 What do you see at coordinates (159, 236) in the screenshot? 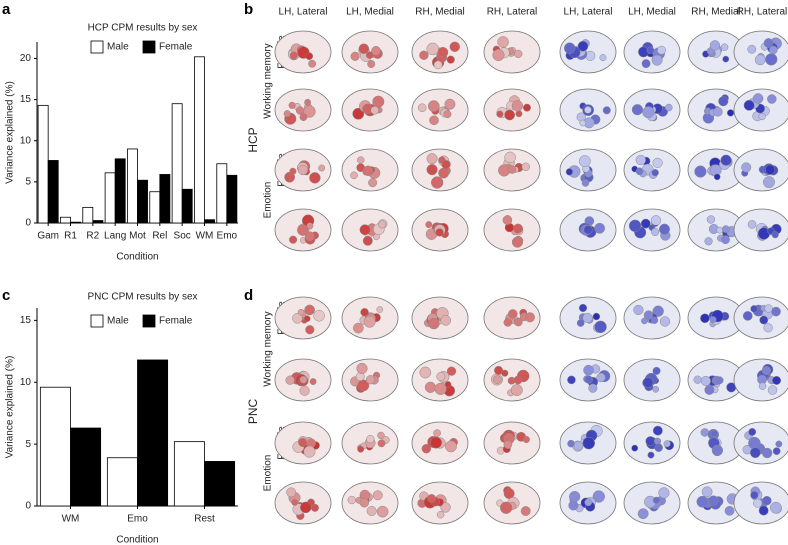
I see `x-tick-label: Rel` at bounding box center [159, 236].